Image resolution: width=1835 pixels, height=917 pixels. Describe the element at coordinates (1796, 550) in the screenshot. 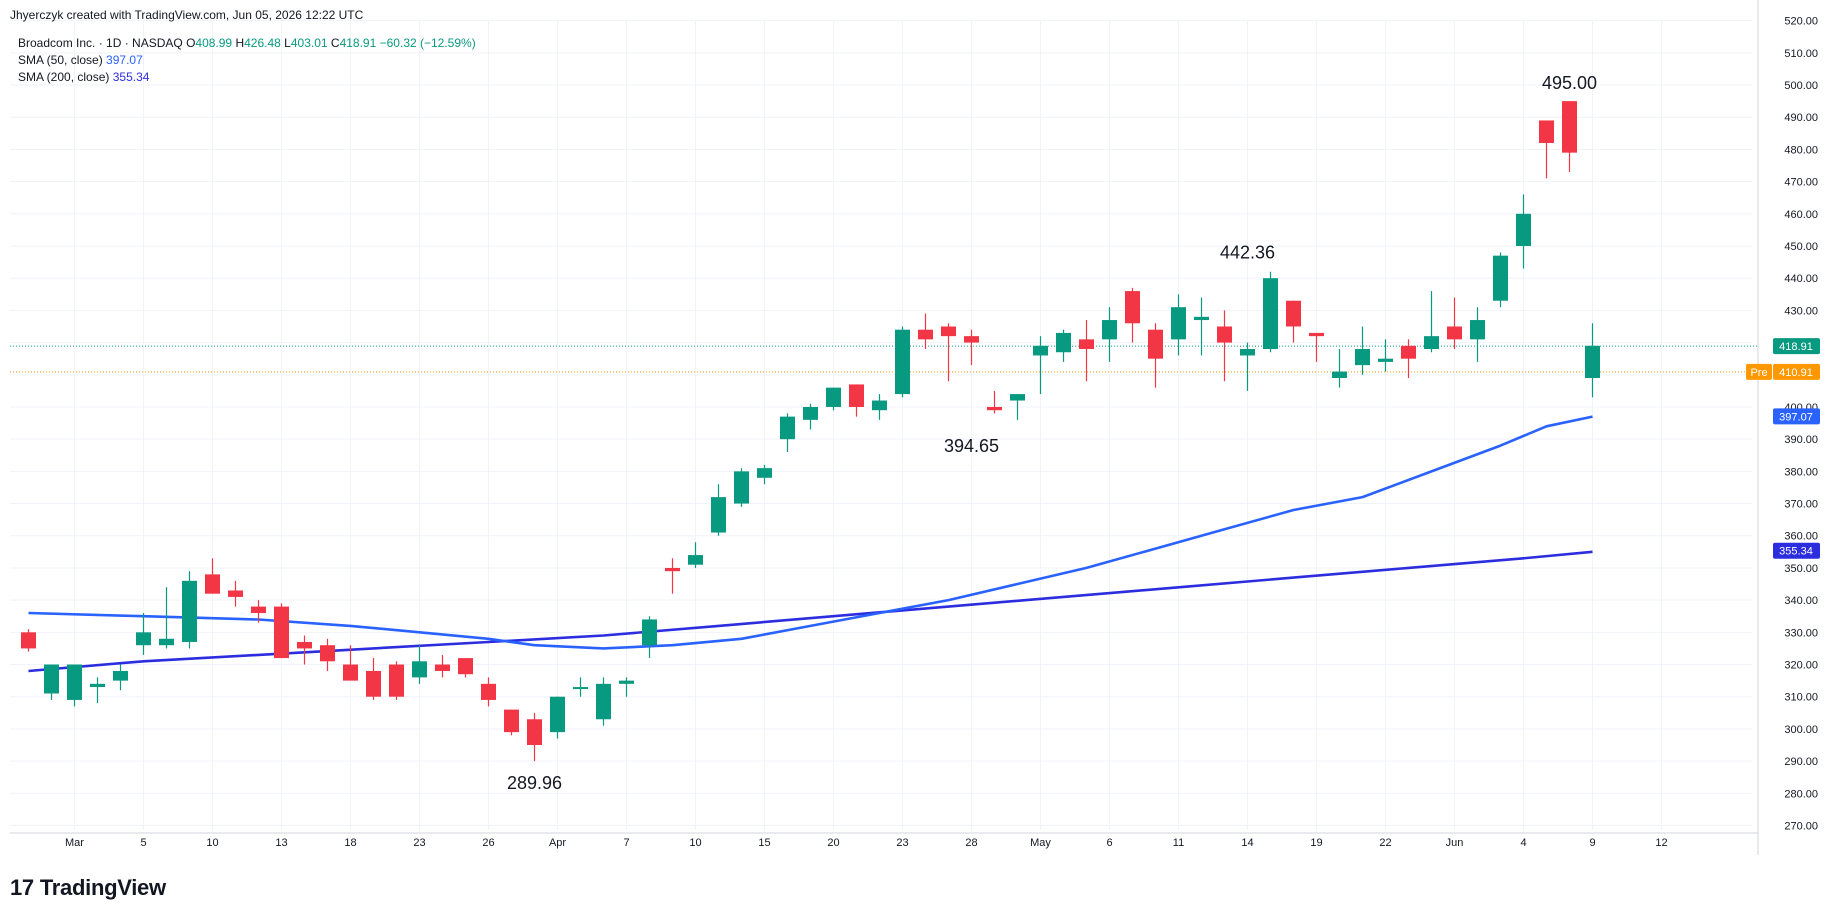

I see `sma200-price-tag-bg` at that location.